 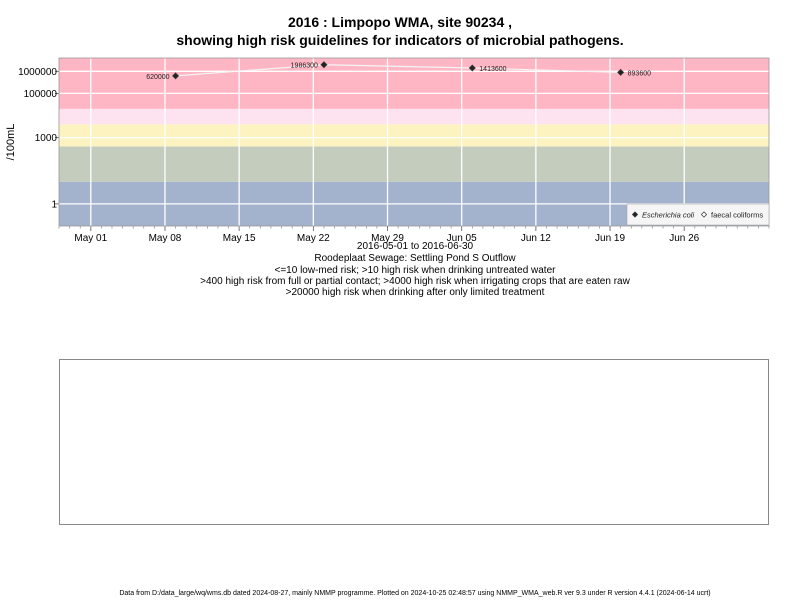 I want to click on data-label: 1413600, so click(x=492, y=69).